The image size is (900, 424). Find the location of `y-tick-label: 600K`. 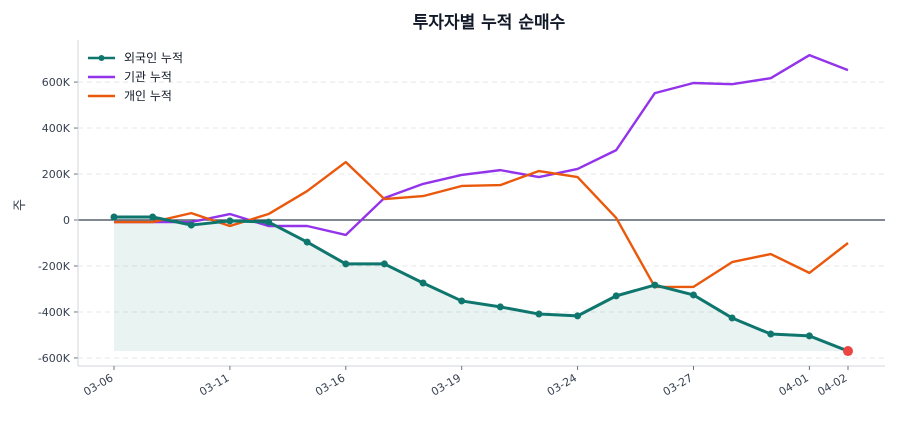

y-tick-label: 600K is located at coordinates (56, 82).